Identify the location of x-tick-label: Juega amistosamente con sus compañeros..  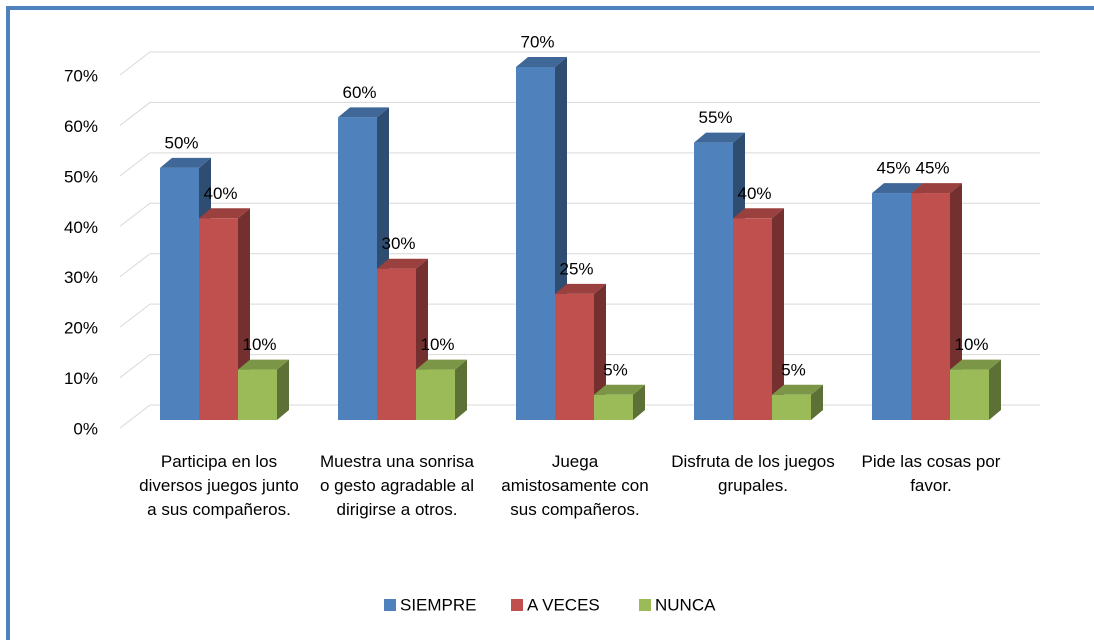
(575, 485).